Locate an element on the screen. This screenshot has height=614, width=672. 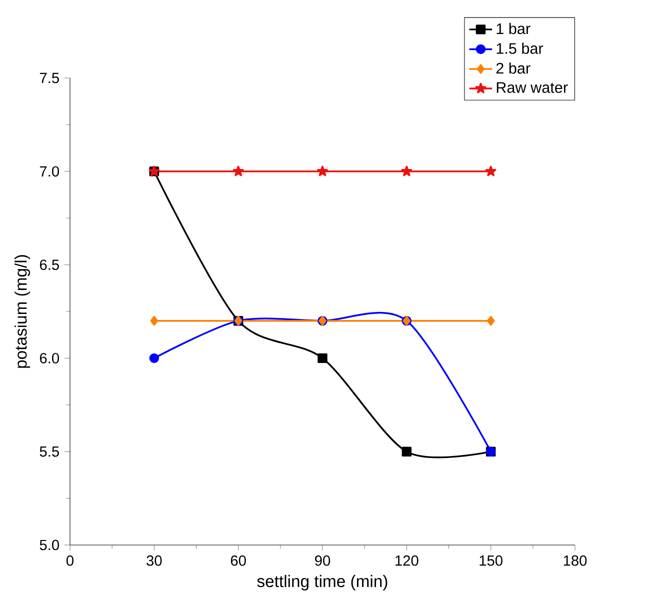
y-tick-label: 7.0 is located at coordinates (50, 171).